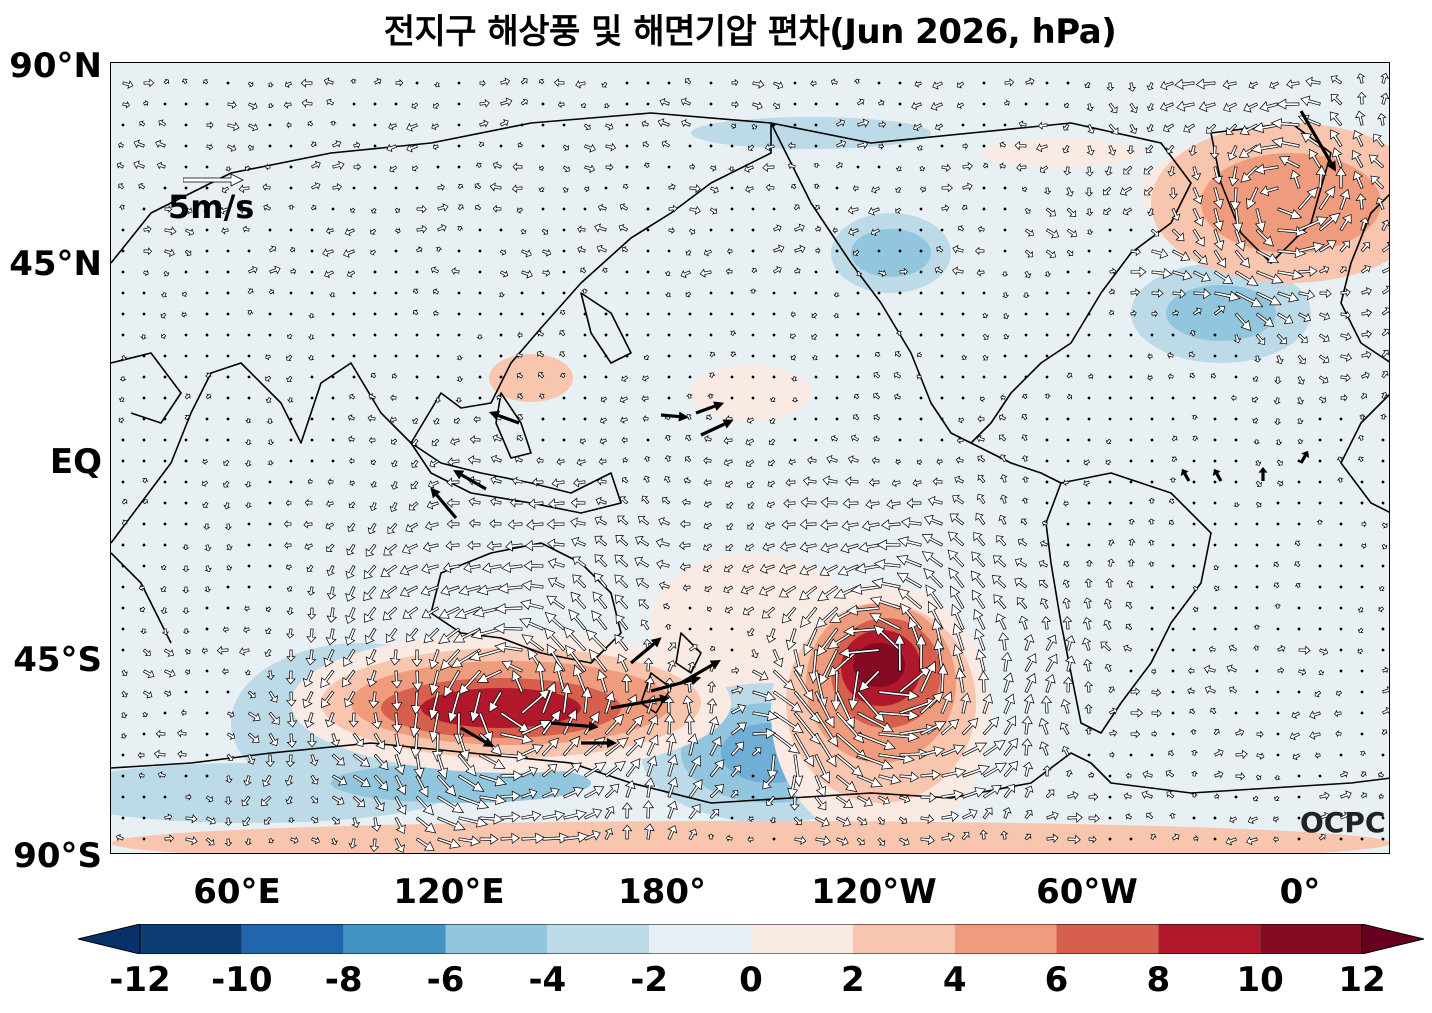  What do you see at coordinates (493, 800) in the screenshot?
I see `wind-vector-2091` at bounding box center [493, 800].